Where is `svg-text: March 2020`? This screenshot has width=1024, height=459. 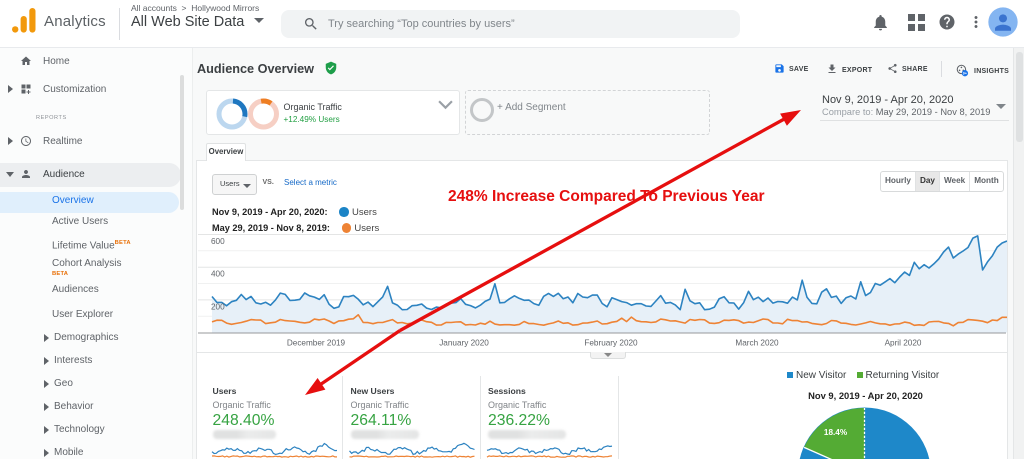
svg-text: March 2020 is located at coordinates (757, 343).